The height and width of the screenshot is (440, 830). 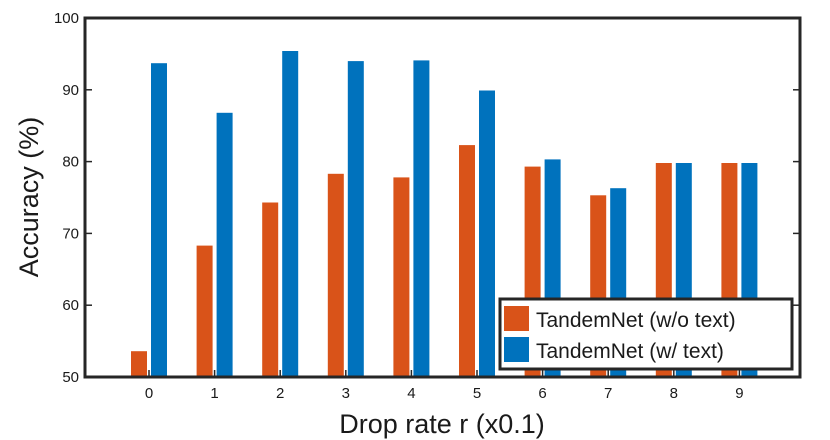 I want to click on y-tick-label-90: 90, so click(x=70, y=90).